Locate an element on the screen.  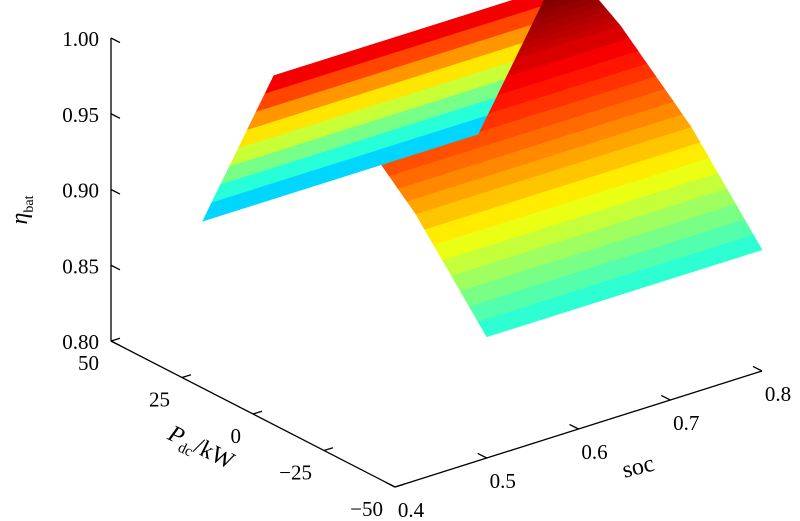
z-tick-label: 0.90 is located at coordinates (80, 191).